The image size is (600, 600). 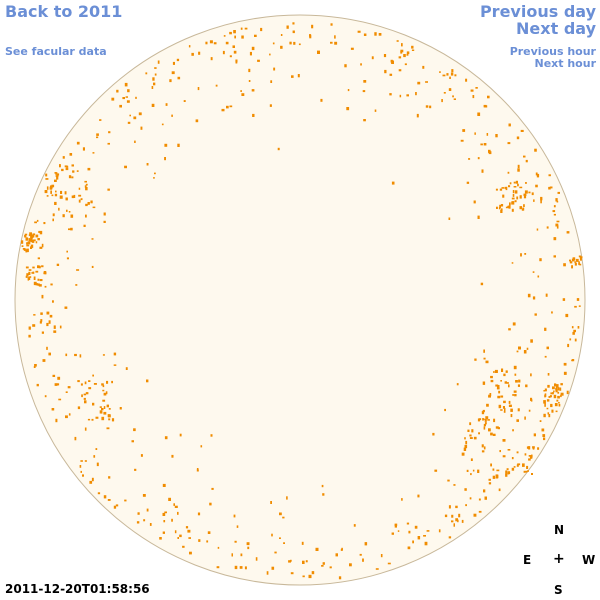 What do you see at coordinates (556, 28) in the screenshot?
I see `next-day-link: Next day` at bounding box center [556, 28].